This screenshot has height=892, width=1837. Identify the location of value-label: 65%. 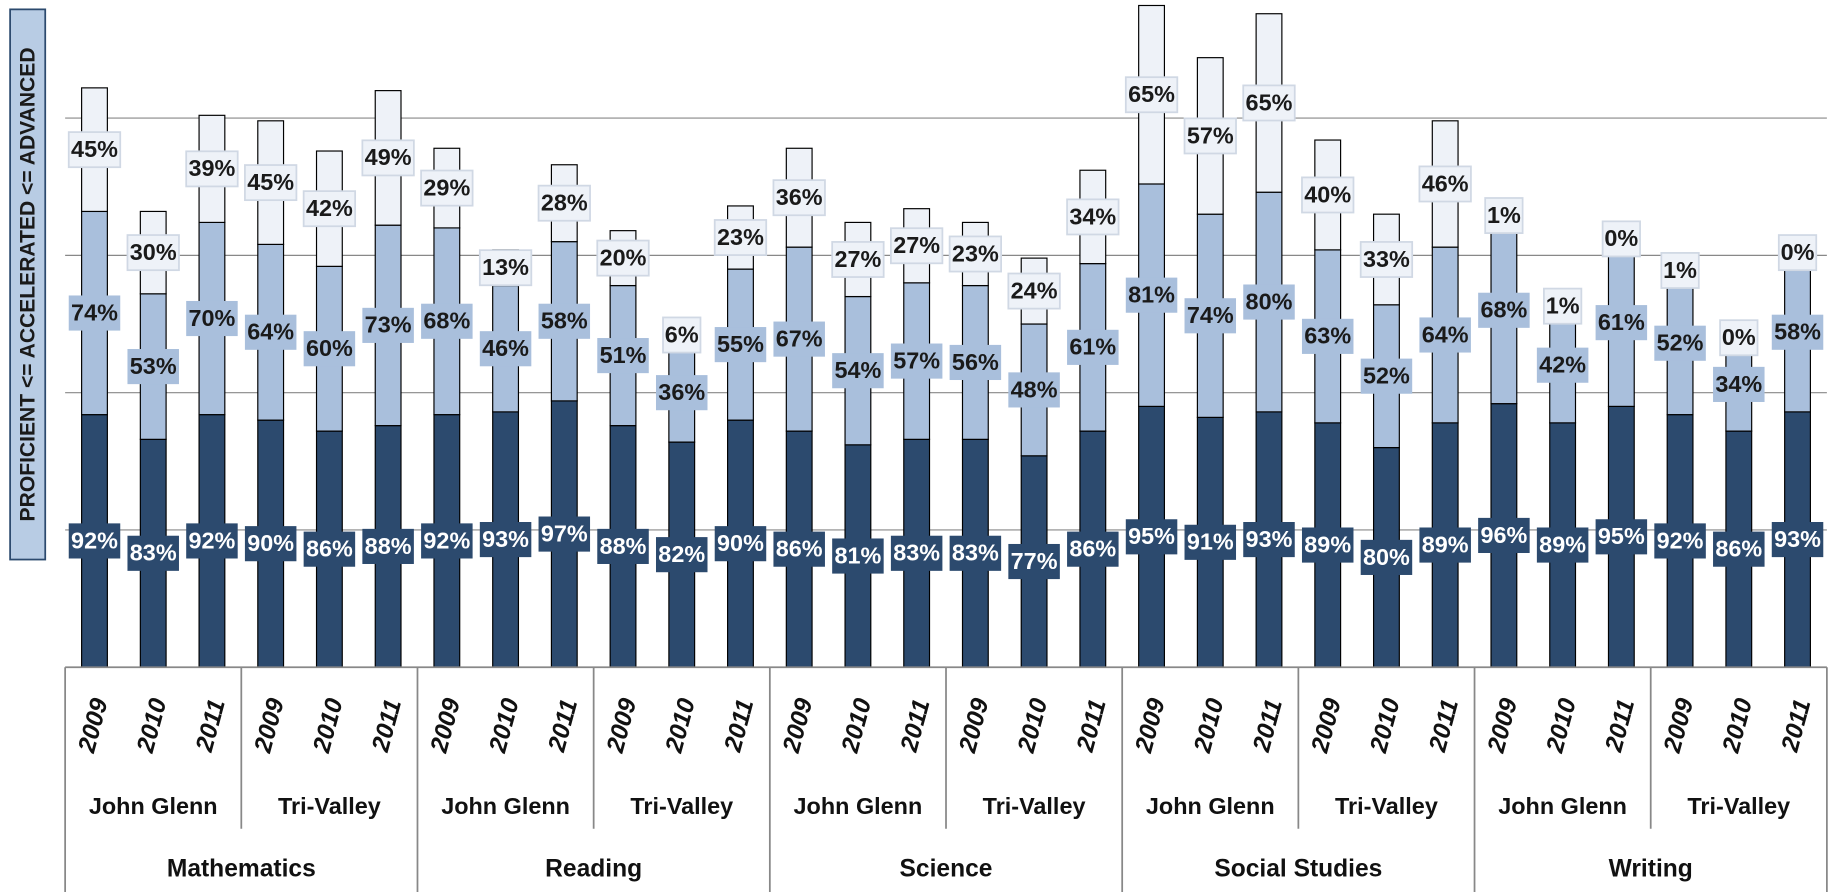
(1269, 102).